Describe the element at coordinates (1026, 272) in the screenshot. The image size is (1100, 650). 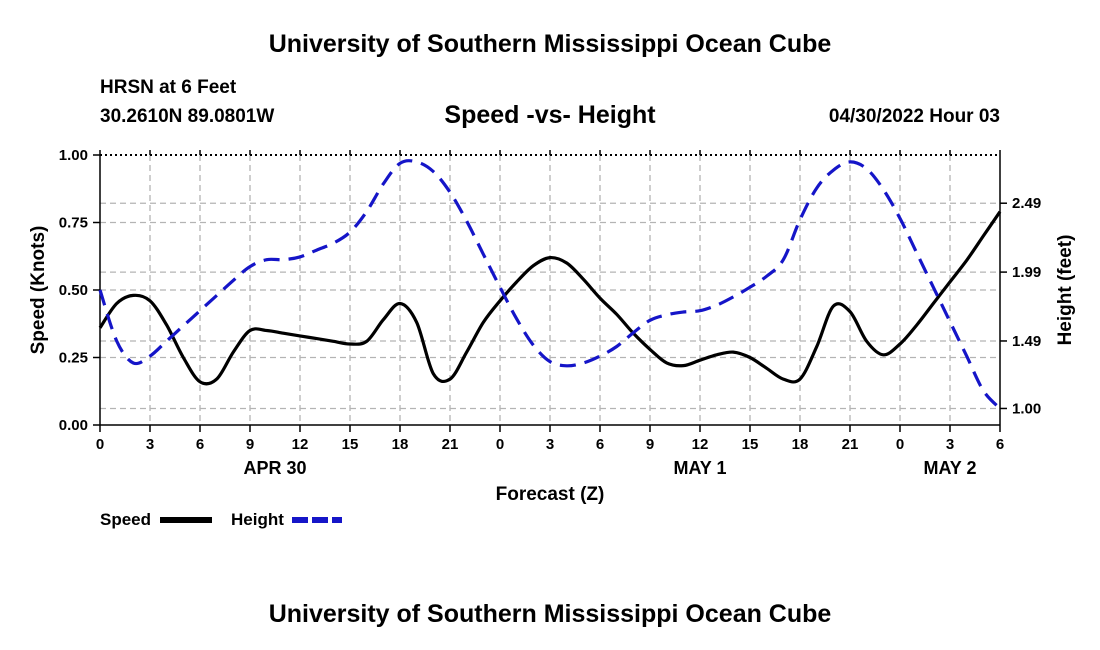
I see `y2-tick-label: 1.99` at that location.